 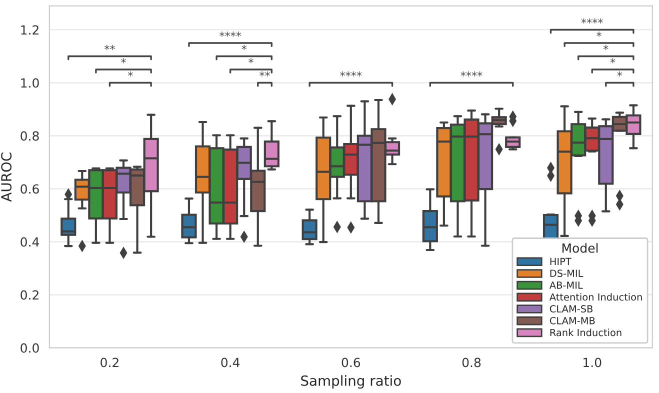 What do you see at coordinates (29, 189) in the screenshot?
I see `y-tick-label: 0.6` at bounding box center [29, 189].